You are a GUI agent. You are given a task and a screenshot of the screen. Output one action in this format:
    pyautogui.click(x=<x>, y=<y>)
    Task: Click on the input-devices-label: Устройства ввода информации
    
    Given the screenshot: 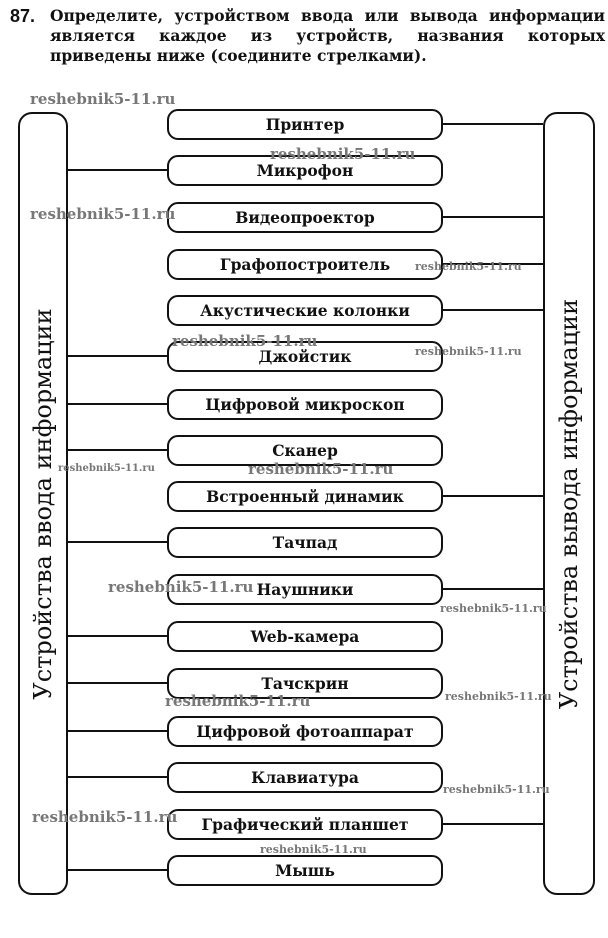 What is the action you would take?
    pyautogui.click(x=43, y=503)
    